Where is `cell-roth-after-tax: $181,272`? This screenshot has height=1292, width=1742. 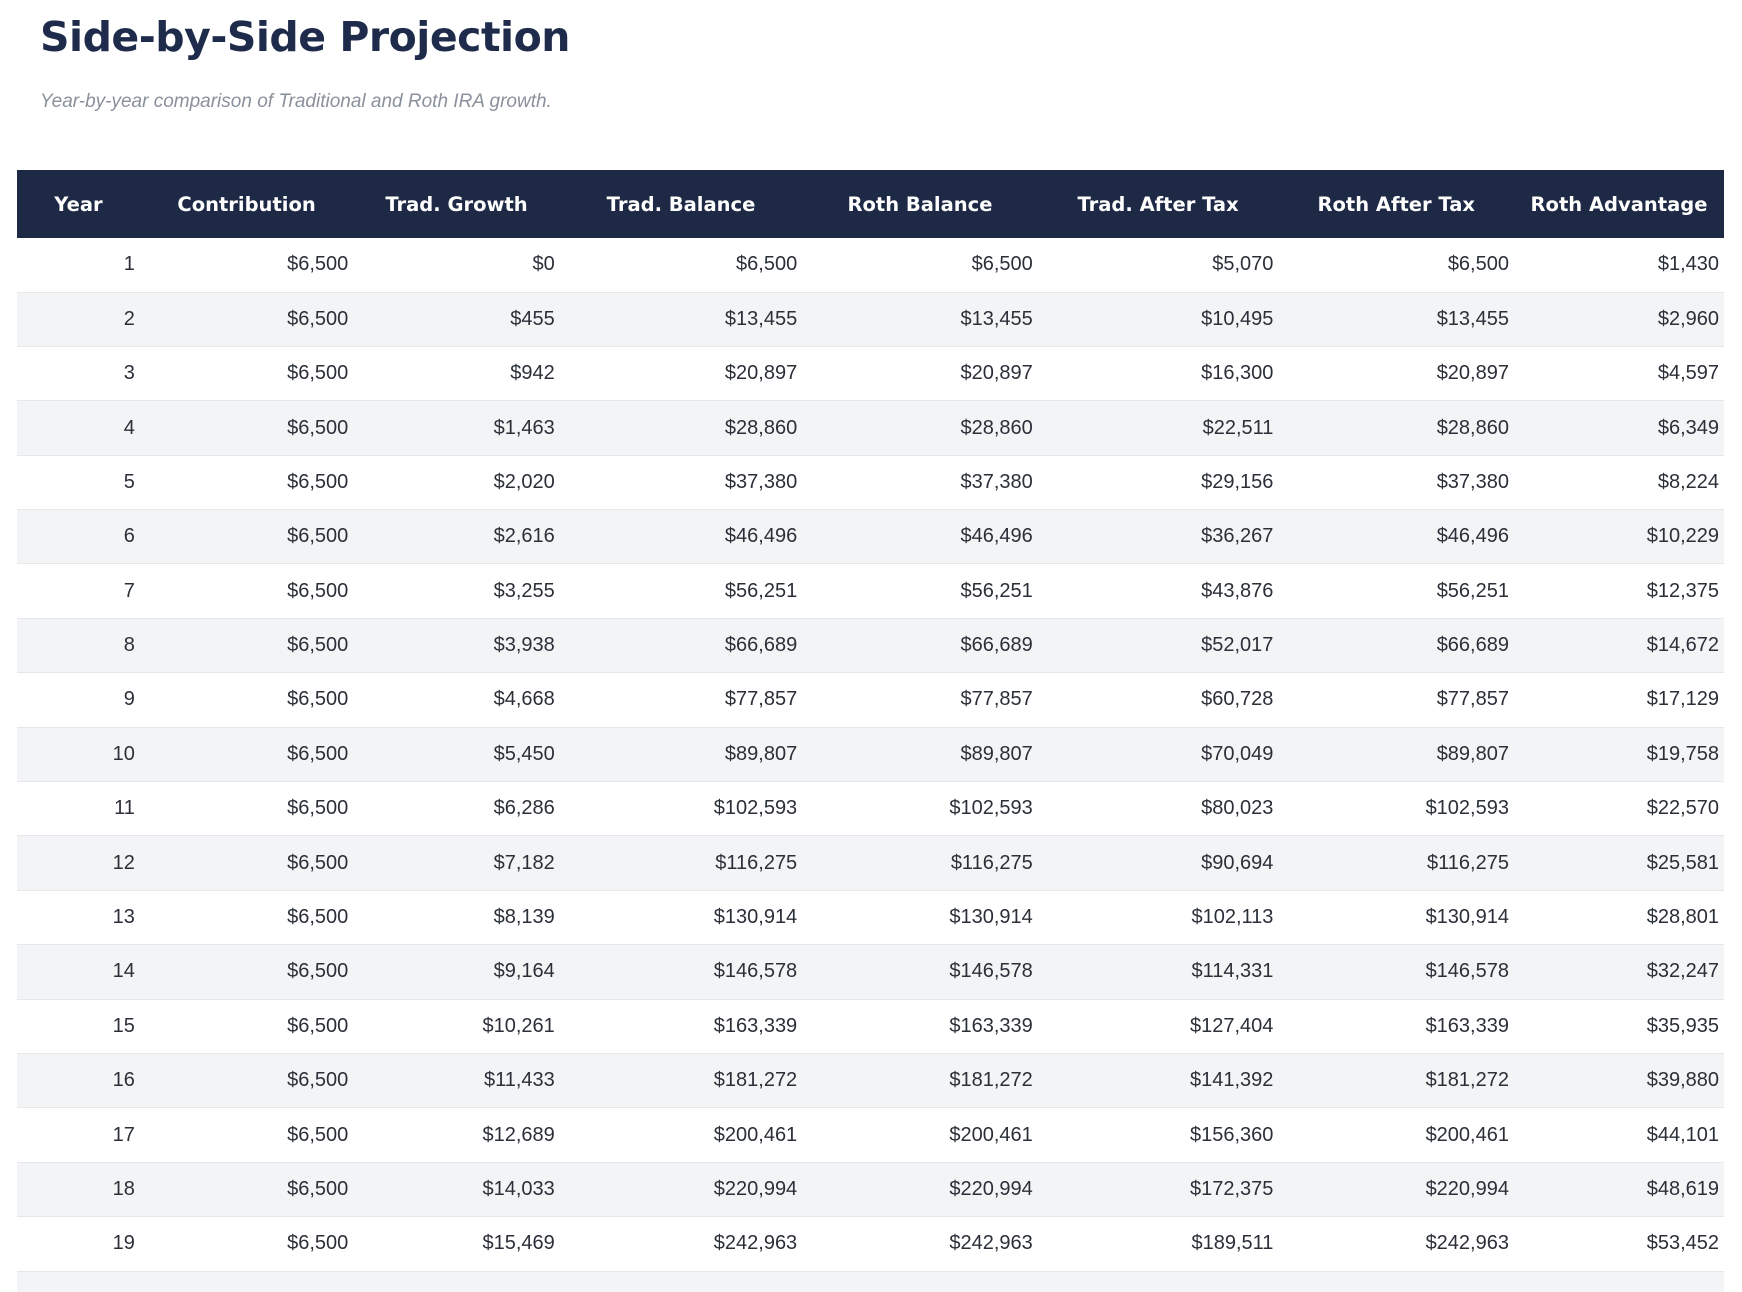
cell-roth-after-tax: $181,272 is located at coordinates (1467, 1080).